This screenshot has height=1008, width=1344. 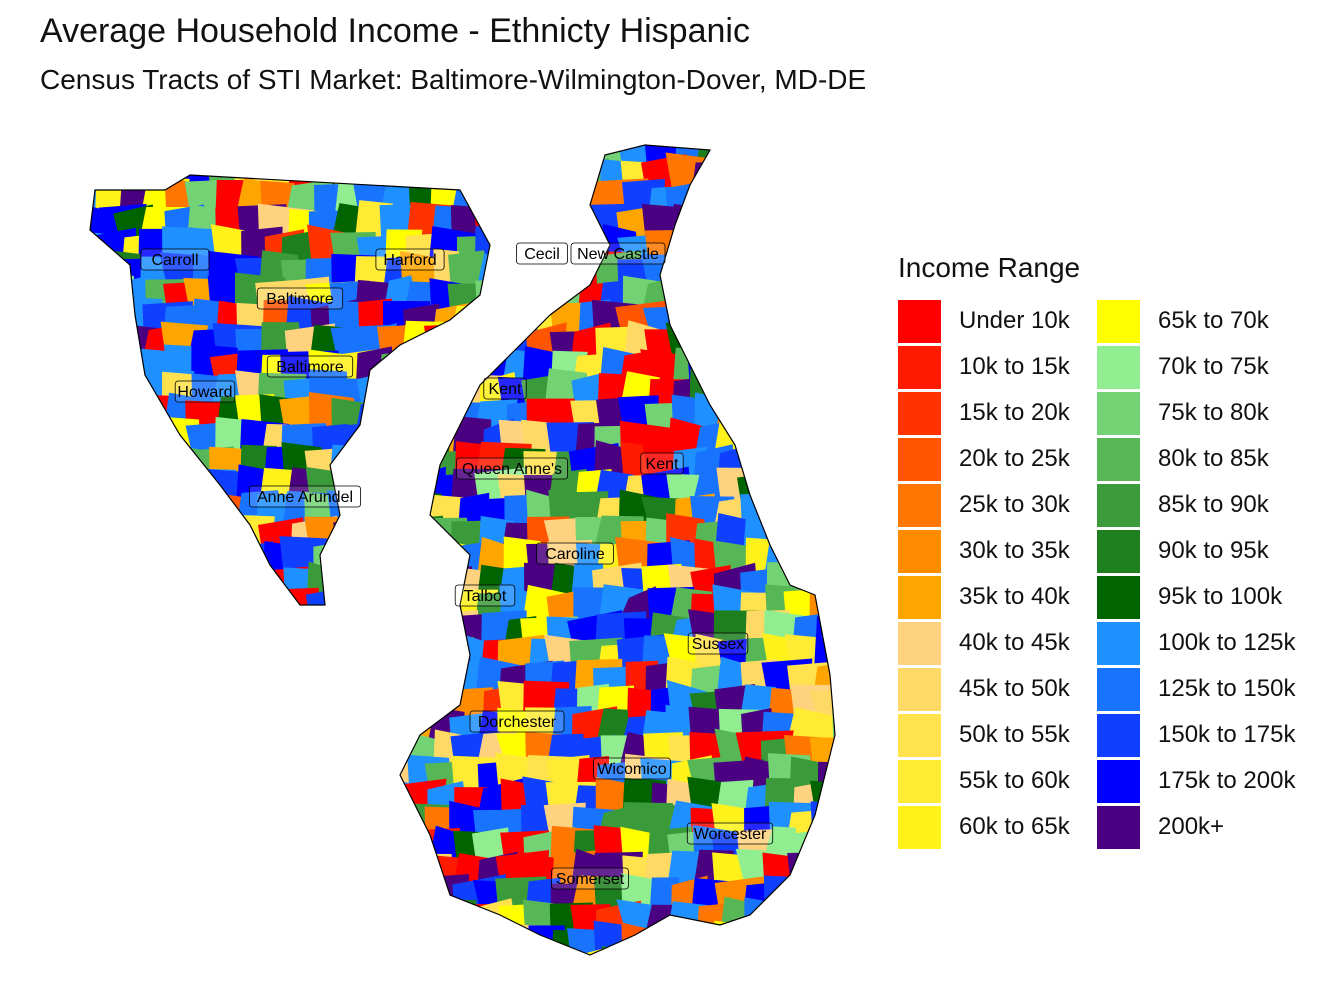 What do you see at coordinates (1014, 734) in the screenshot?
I see `legend-label: 50k to 55k` at bounding box center [1014, 734].